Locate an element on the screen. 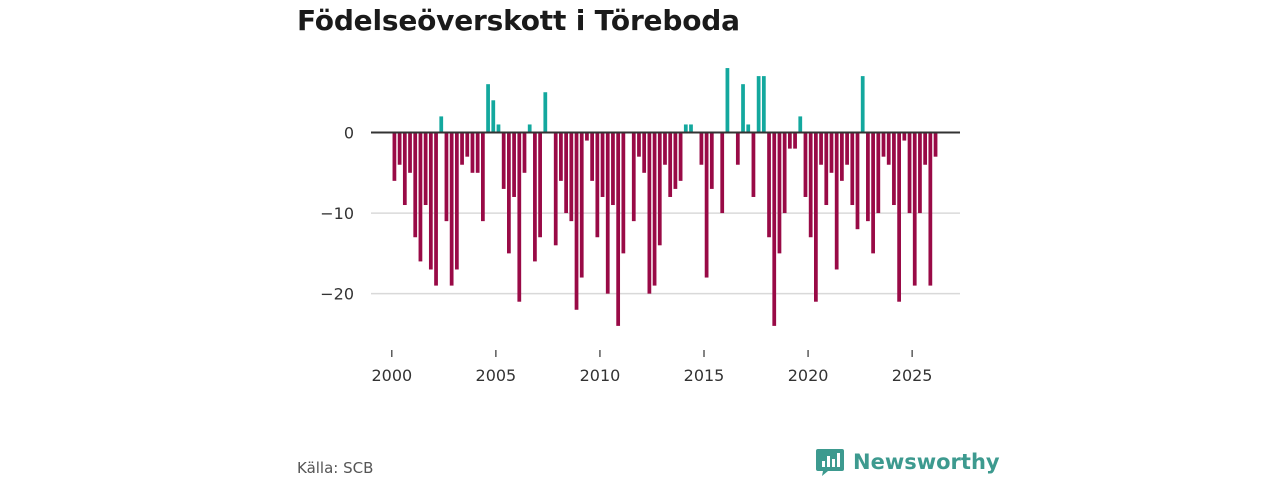 This screenshot has width=1280, height=480. y-tick-label: −20 is located at coordinates (337, 294).